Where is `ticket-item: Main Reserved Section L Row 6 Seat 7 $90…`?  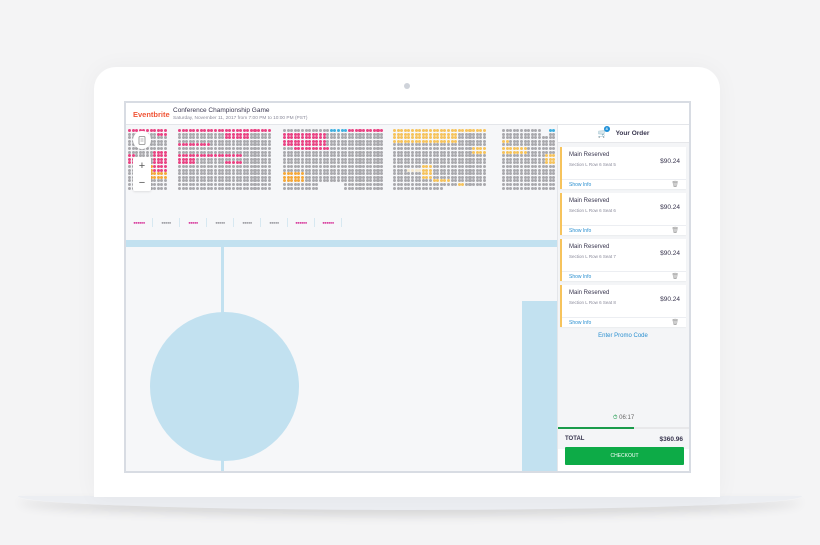
ticket-item: Main Reserved Section L Row 6 Seat 7 $90… is located at coordinates (623, 260).